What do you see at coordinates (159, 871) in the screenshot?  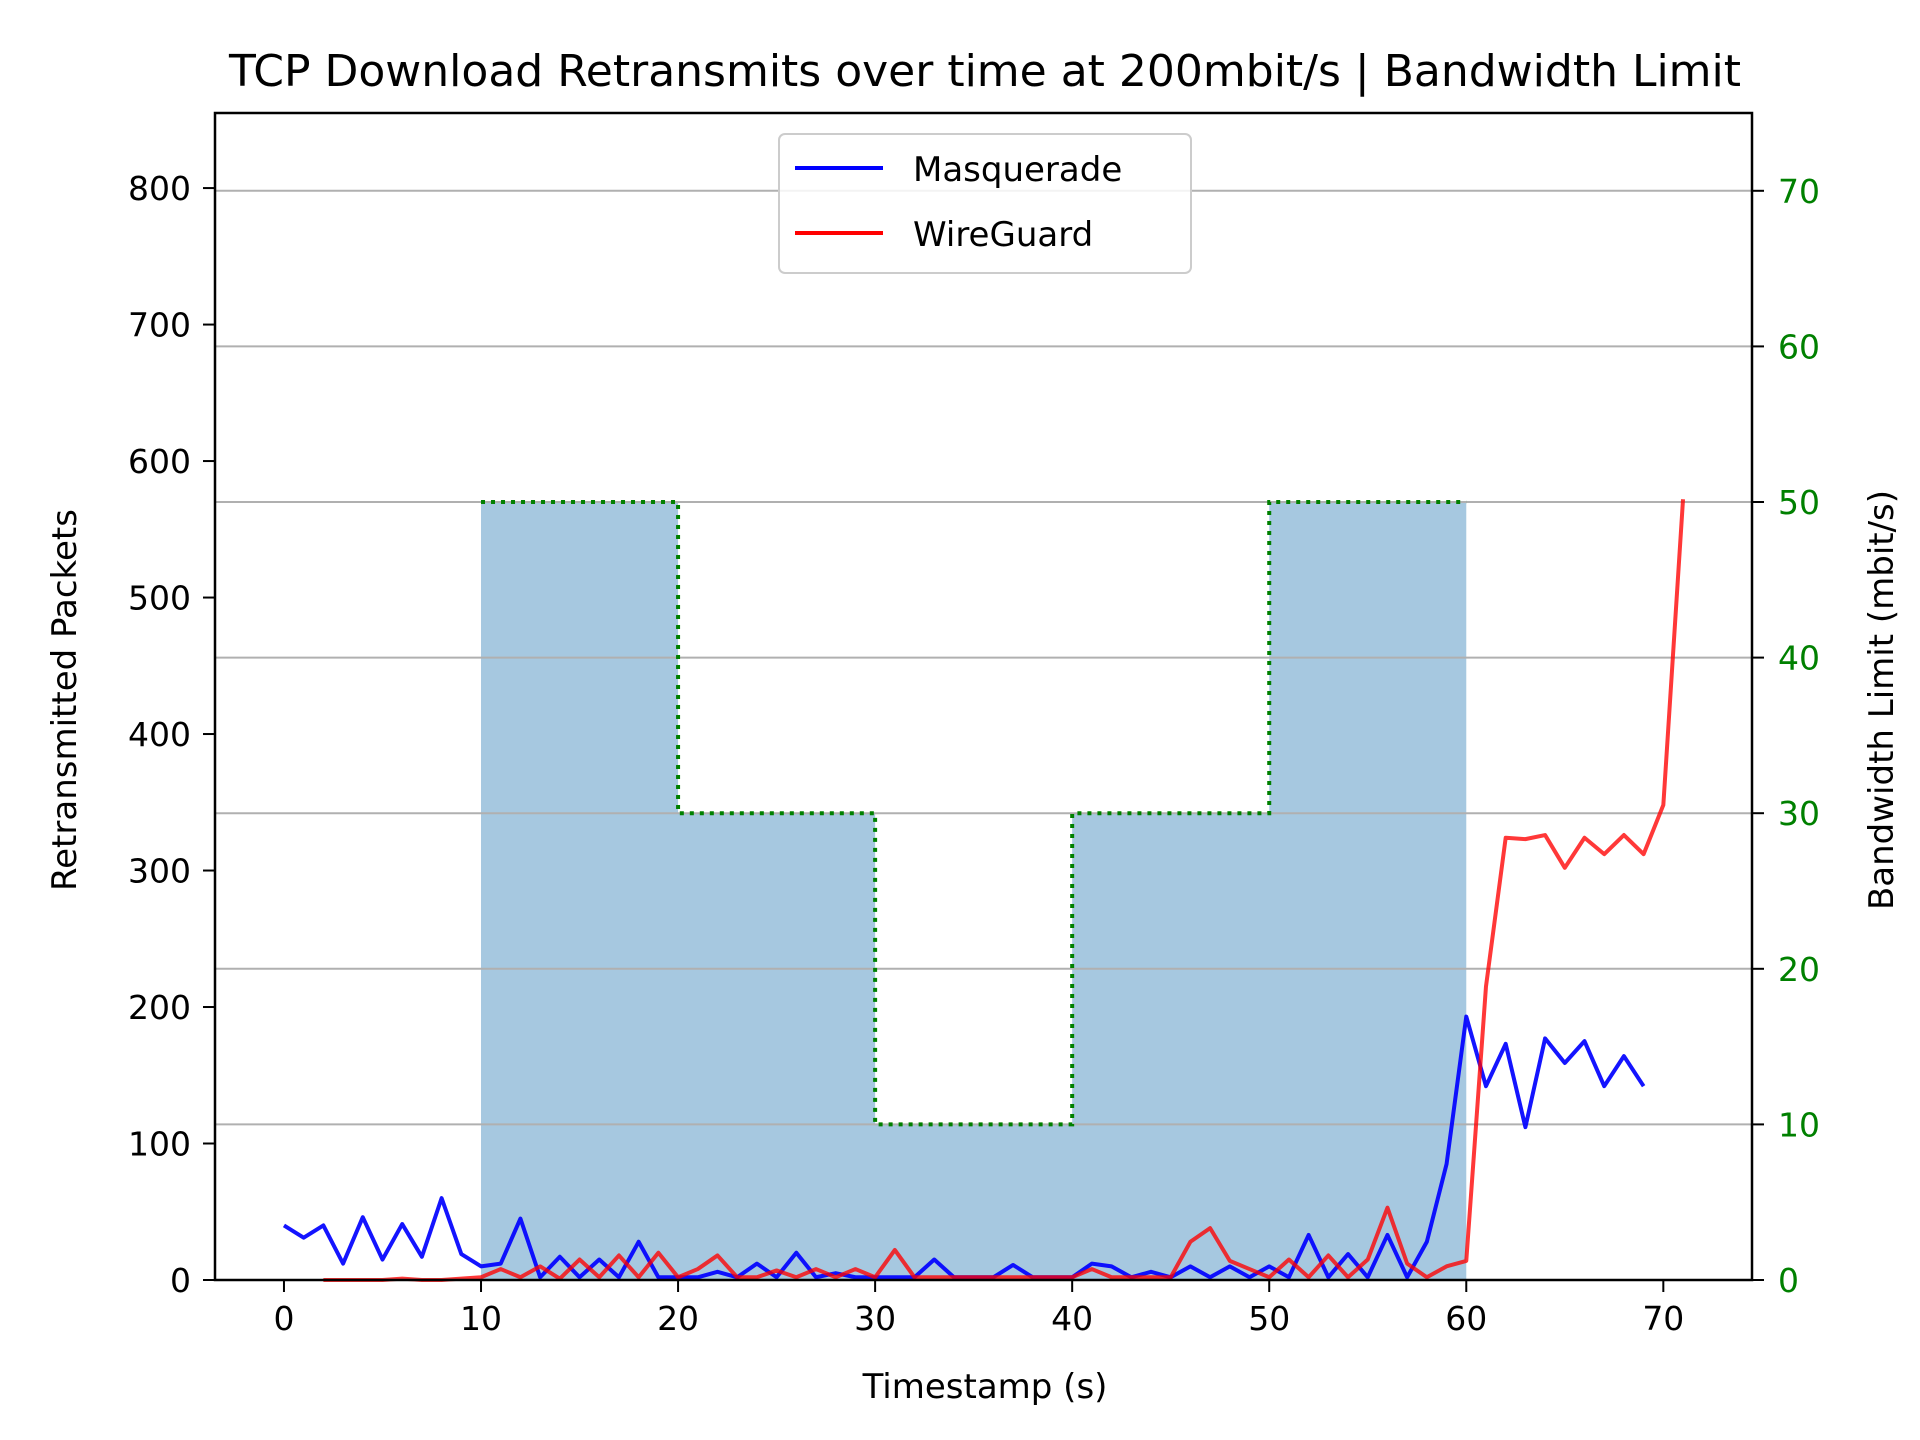 I see `y-tick-label: 300` at bounding box center [159, 871].